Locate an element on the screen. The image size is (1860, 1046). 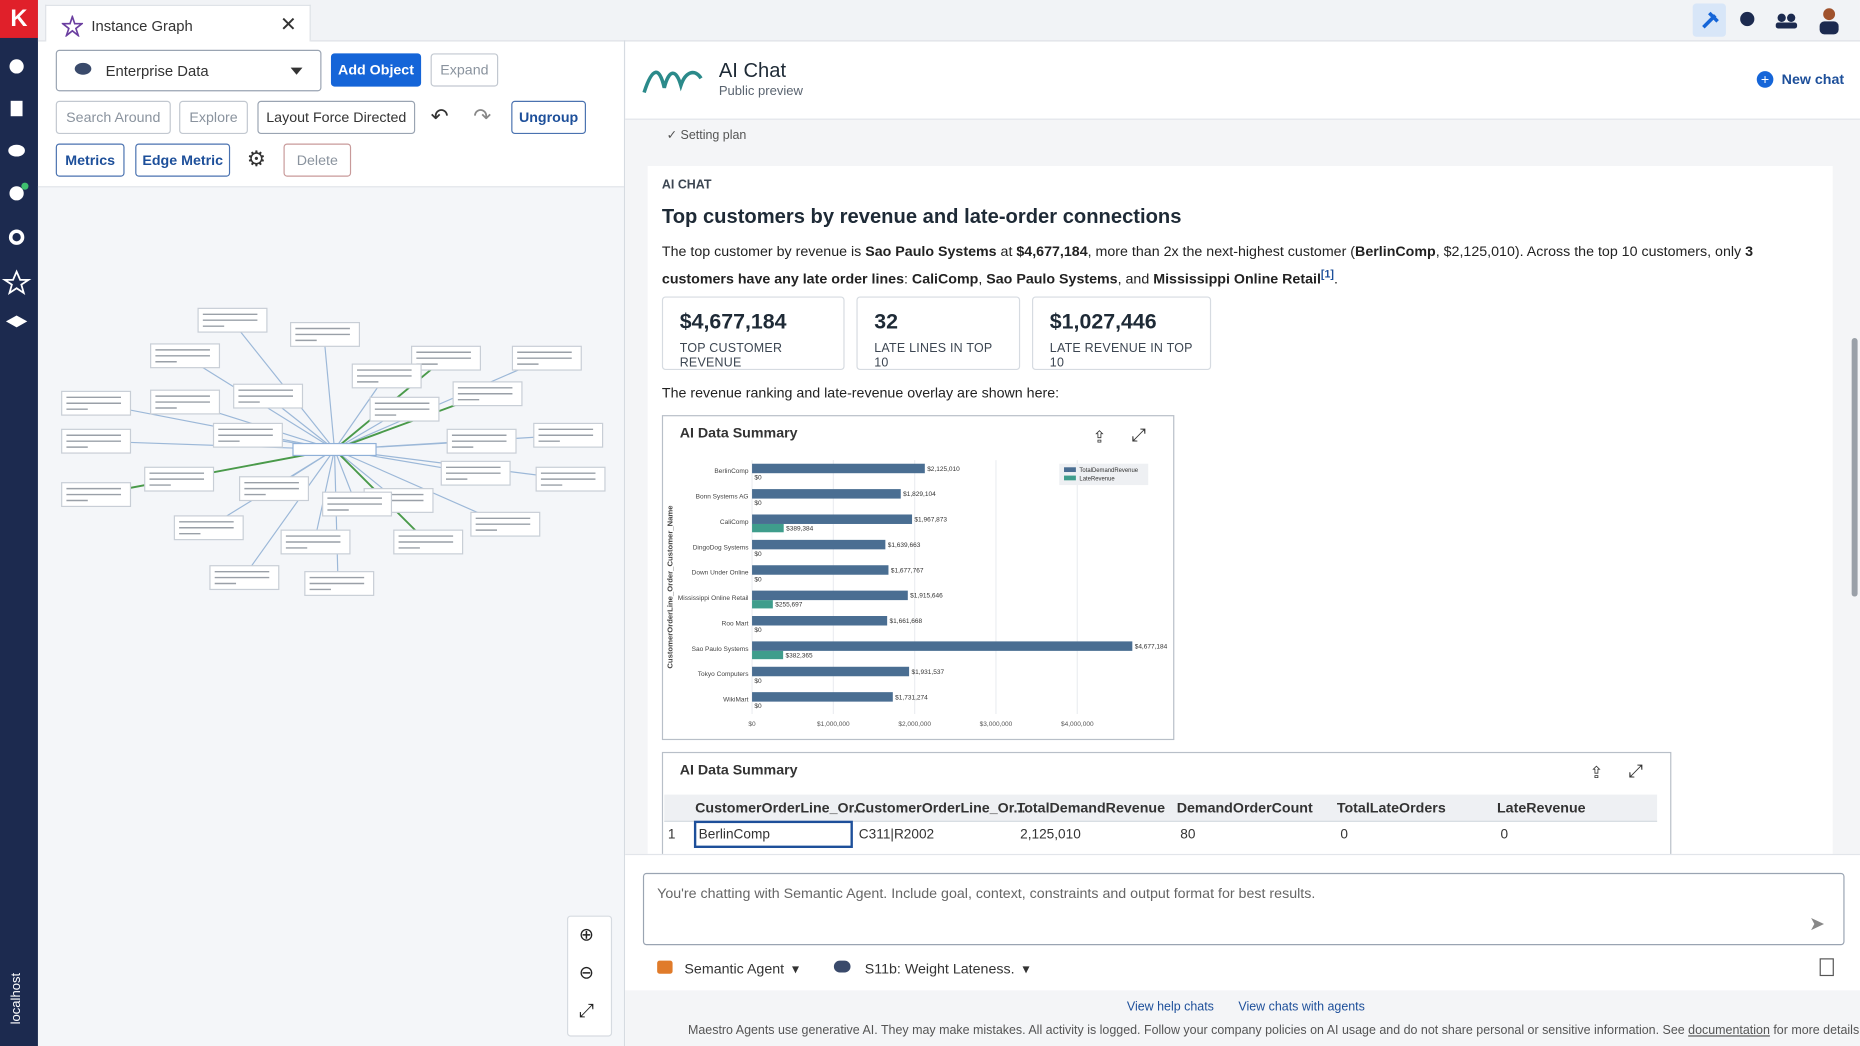
text: $4,677,184 is located at coordinates (1052, 251).